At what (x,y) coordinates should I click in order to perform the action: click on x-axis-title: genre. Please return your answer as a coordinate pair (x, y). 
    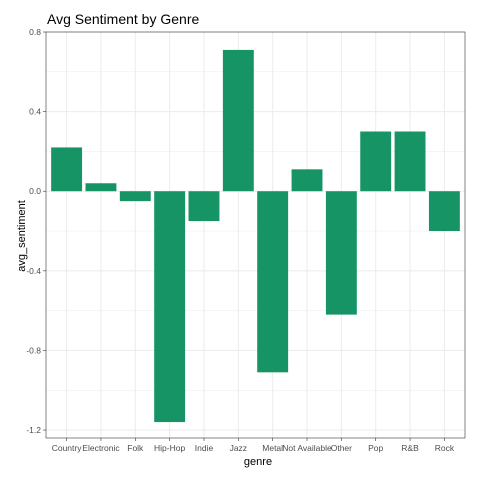
    Looking at the image, I should click on (258, 462).